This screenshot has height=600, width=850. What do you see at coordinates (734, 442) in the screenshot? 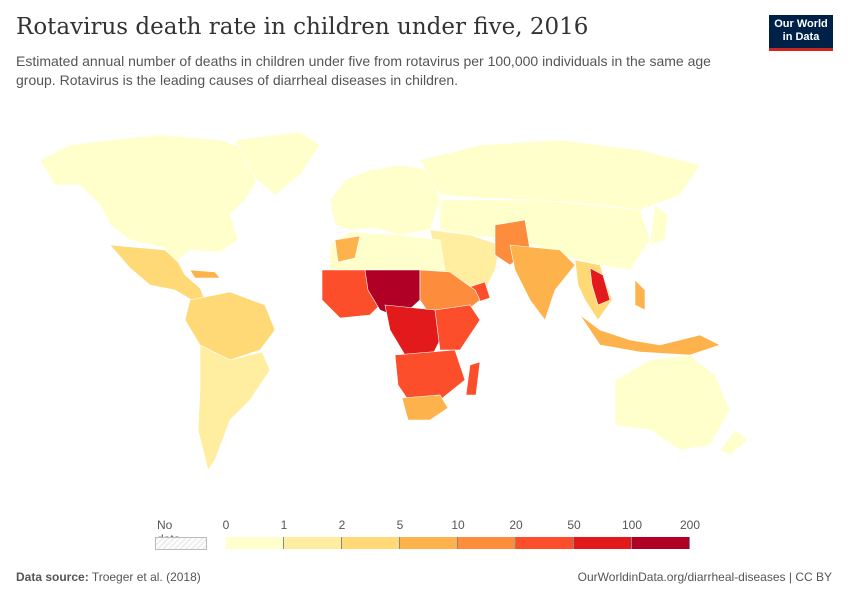
I see `region-new-zealand` at bounding box center [734, 442].